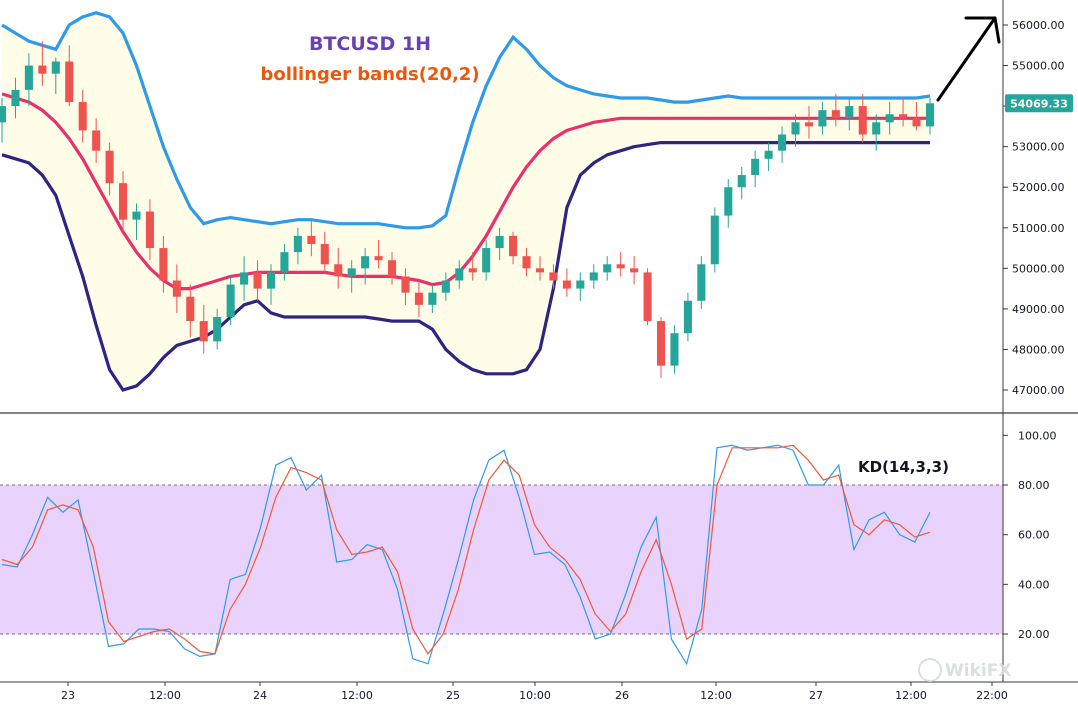  What do you see at coordinates (1034, 584) in the screenshot?
I see `kd-tick-label: 40.00` at bounding box center [1034, 584].